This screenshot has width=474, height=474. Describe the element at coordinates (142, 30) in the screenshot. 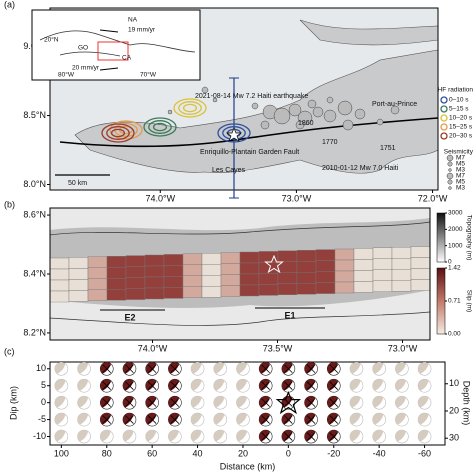

I see `inset-label: 19 mm/yr` at that location.